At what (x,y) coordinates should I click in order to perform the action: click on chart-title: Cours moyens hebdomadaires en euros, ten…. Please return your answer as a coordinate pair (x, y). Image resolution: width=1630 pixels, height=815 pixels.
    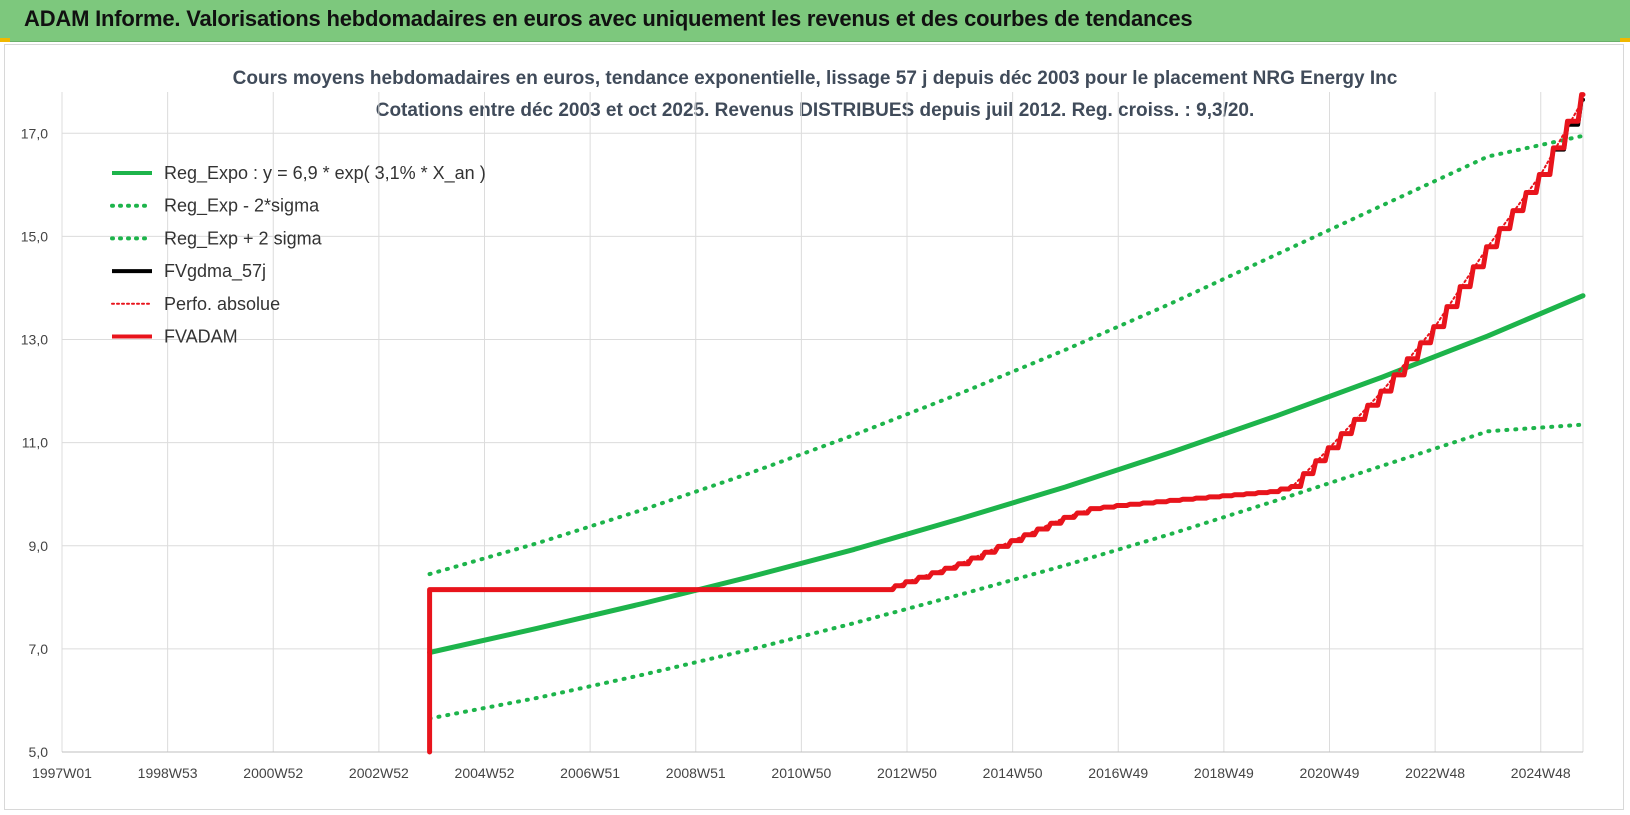
    Looking at the image, I should click on (815, 78).